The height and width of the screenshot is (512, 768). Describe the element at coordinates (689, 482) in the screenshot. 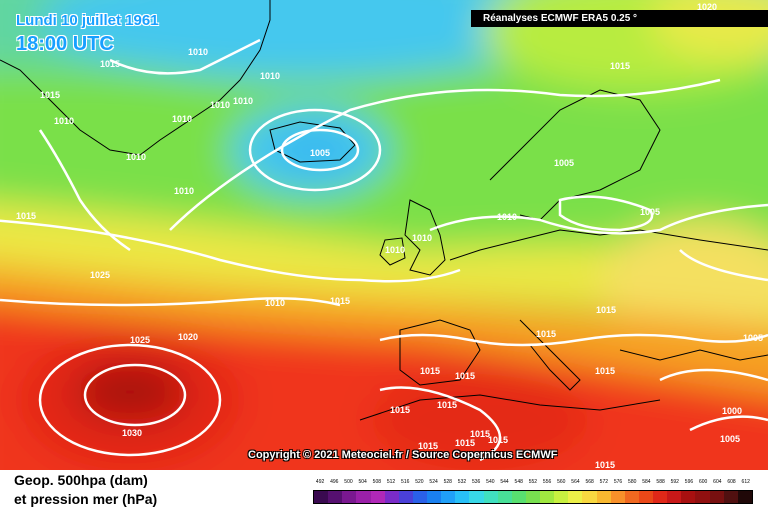

I see `scale-tick-label: 596` at that location.